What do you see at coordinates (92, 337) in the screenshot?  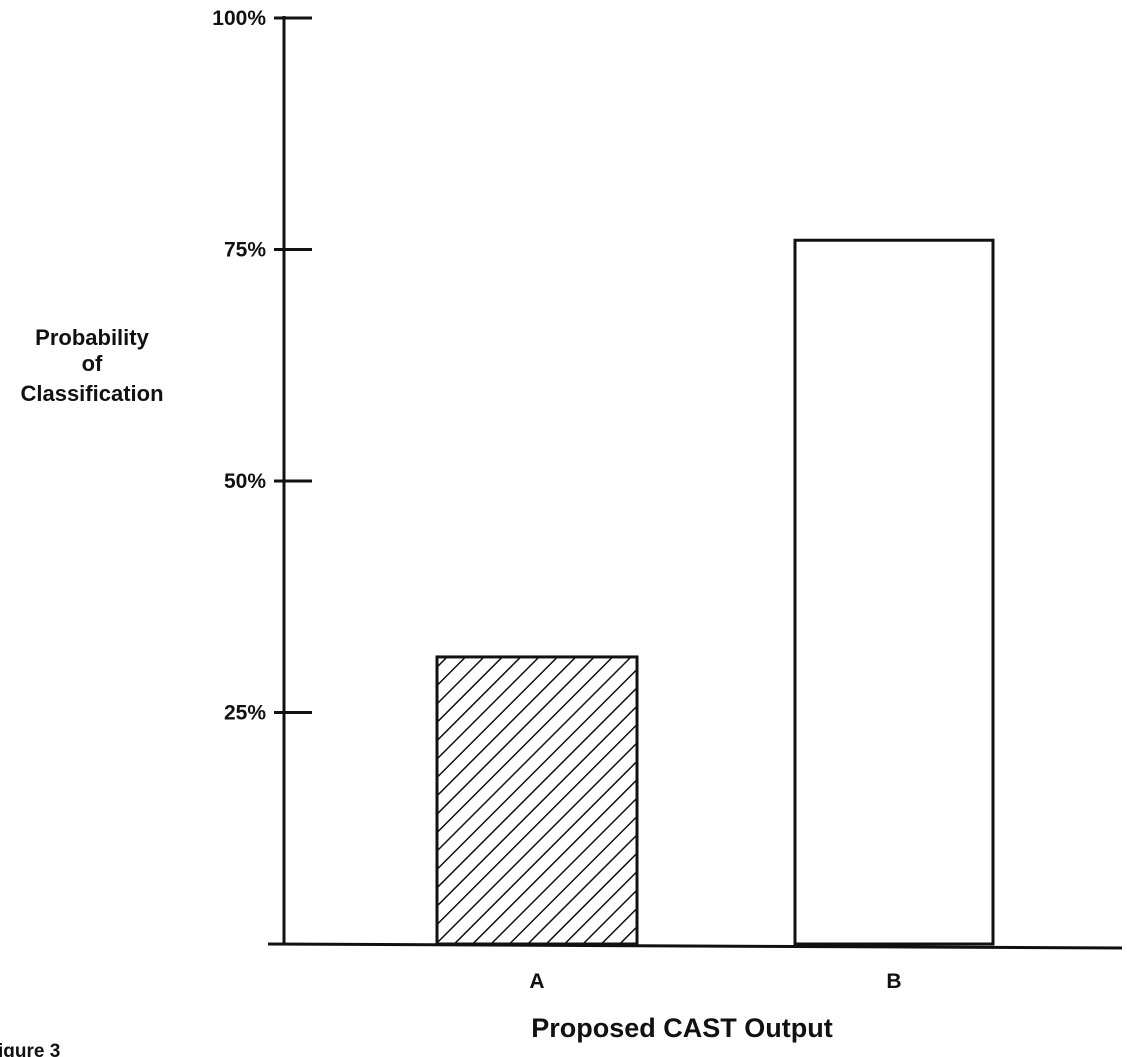 I see `y-axis-label-line-1: Probability` at bounding box center [92, 337].